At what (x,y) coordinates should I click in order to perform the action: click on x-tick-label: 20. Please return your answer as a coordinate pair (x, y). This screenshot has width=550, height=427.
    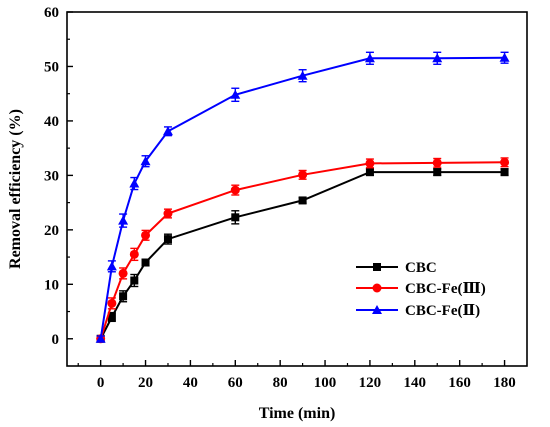
    Looking at the image, I should click on (145, 383).